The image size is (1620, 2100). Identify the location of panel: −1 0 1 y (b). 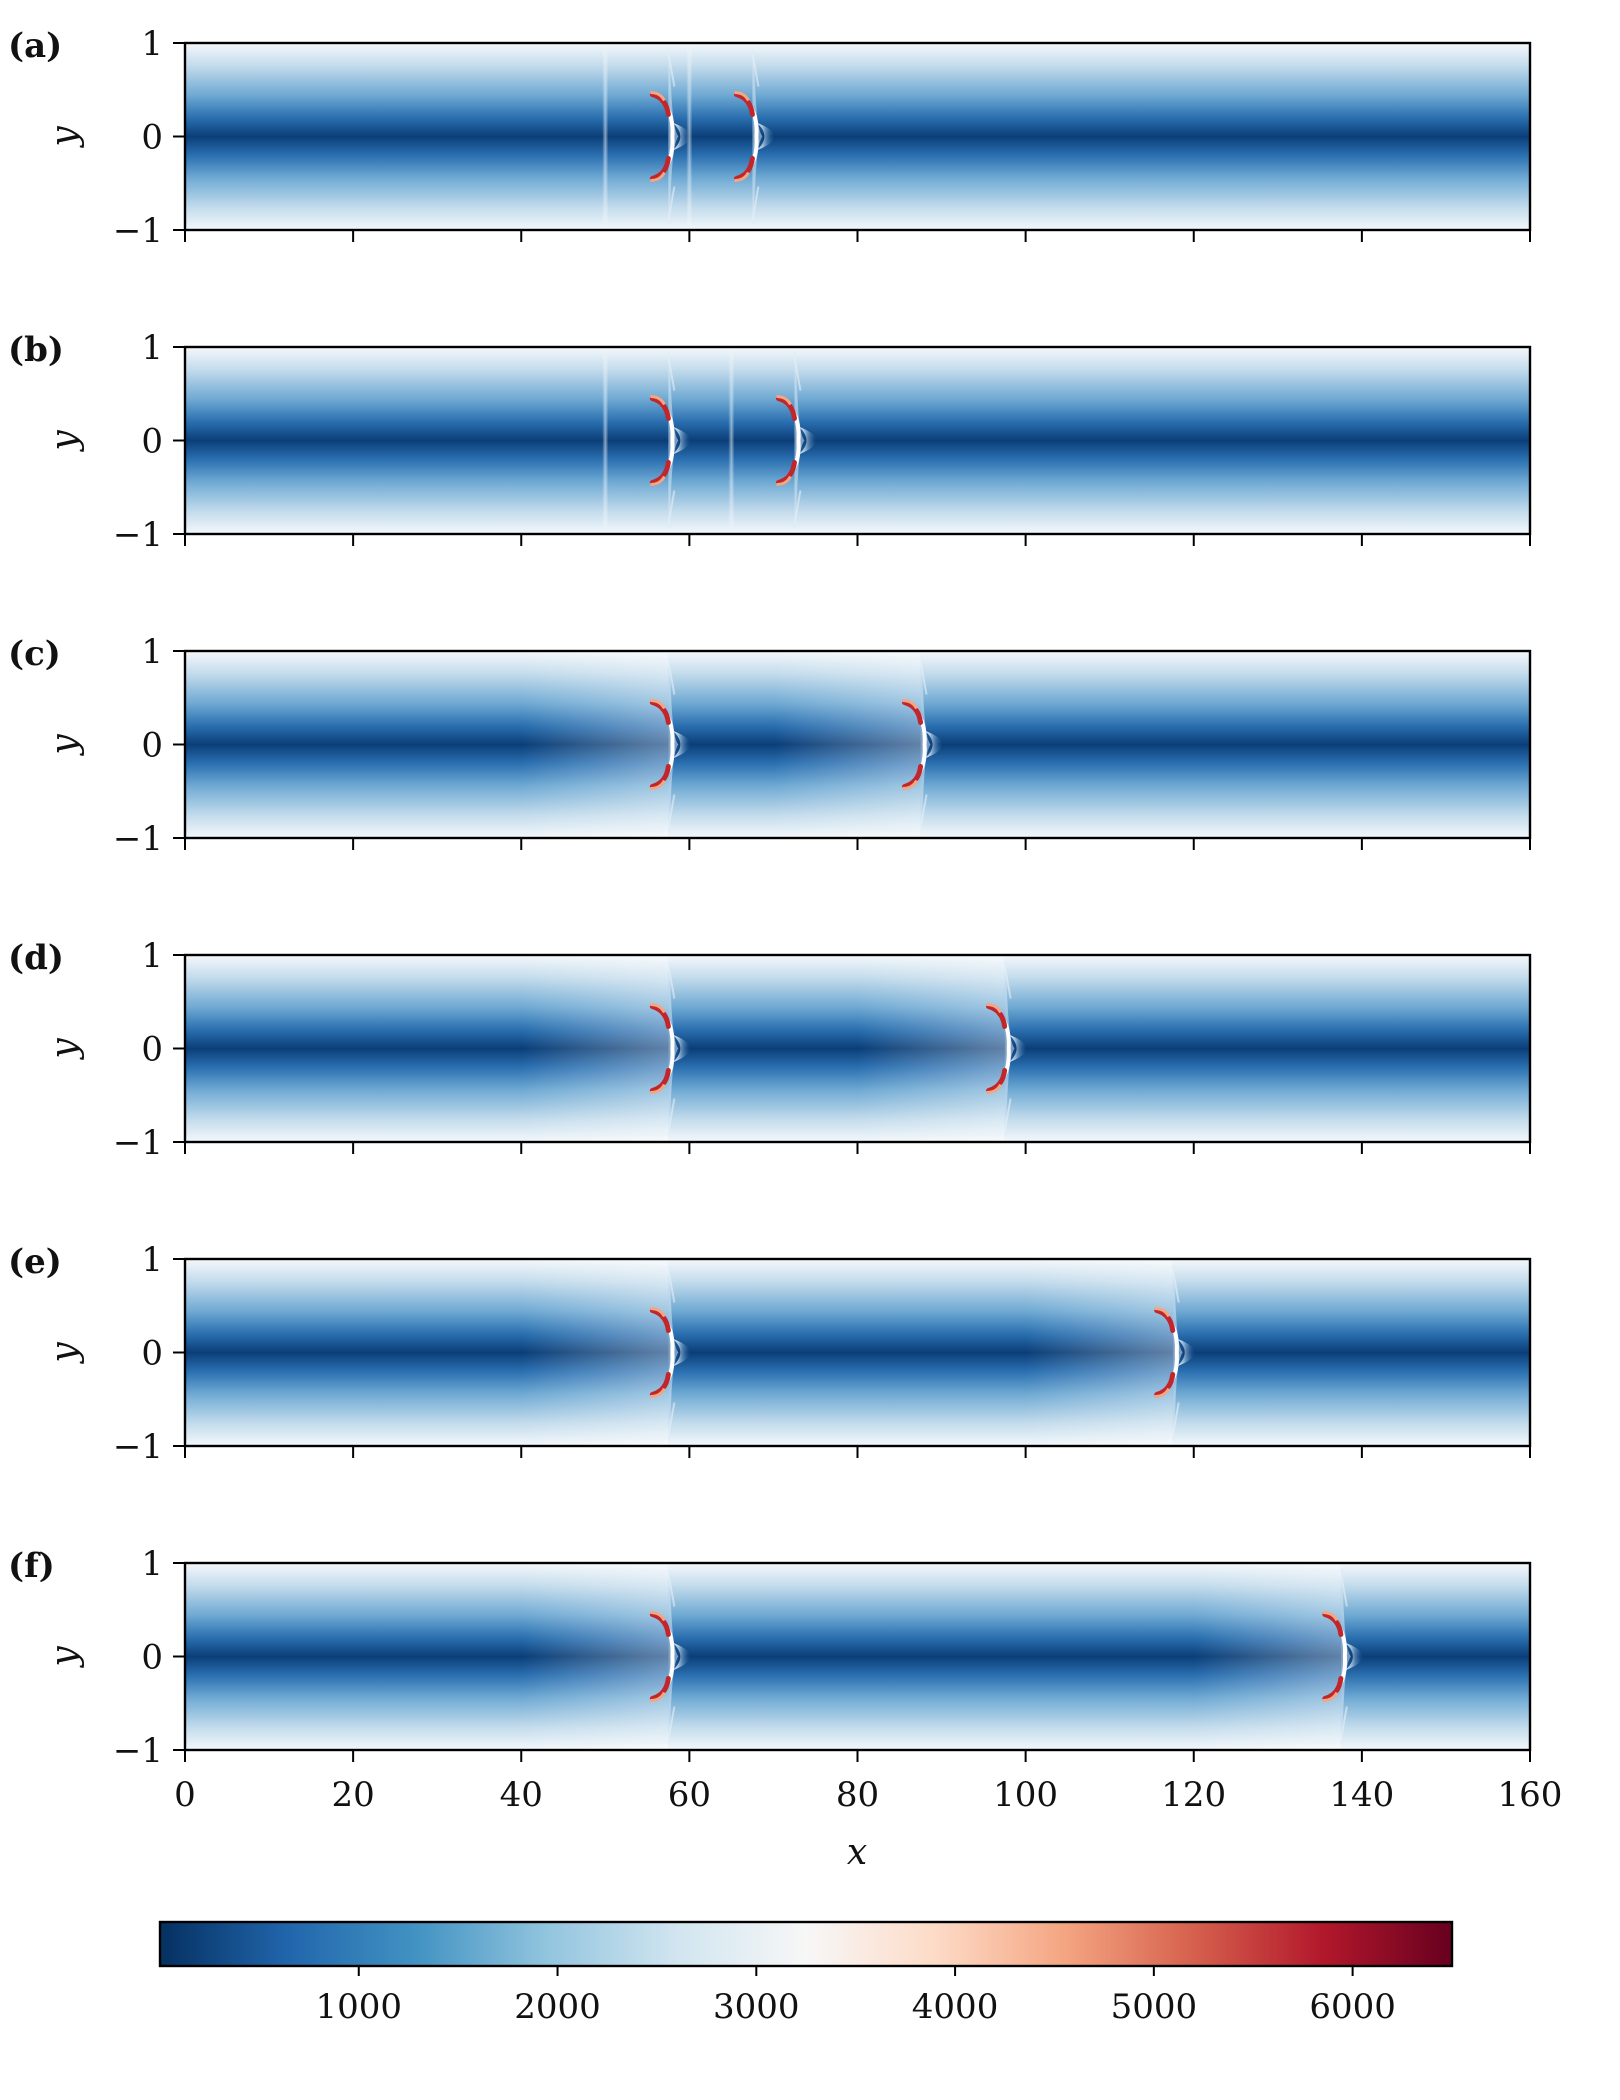
(770, 441).